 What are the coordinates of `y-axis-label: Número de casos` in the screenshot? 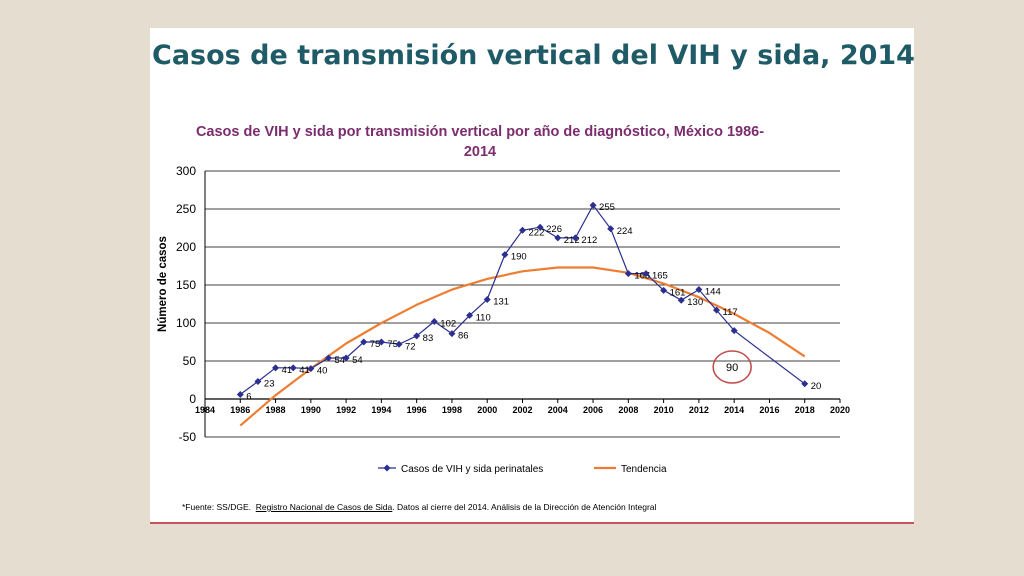 It's located at (163, 284).